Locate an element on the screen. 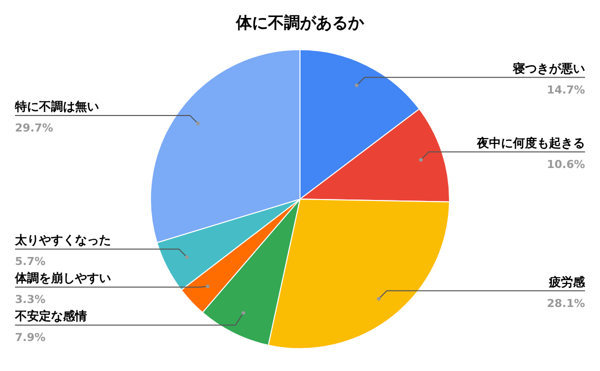 This screenshot has width=600, height=371. slice-label: 夜中に何度も起きる is located at coordinates (530, 143).